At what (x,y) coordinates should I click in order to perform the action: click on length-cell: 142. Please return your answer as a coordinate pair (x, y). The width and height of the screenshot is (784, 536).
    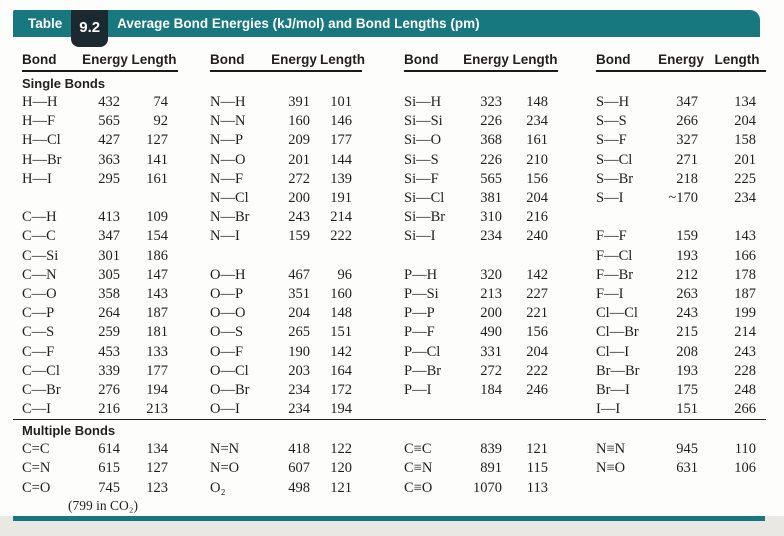
    Looking at the image, I should click on (341, 351).